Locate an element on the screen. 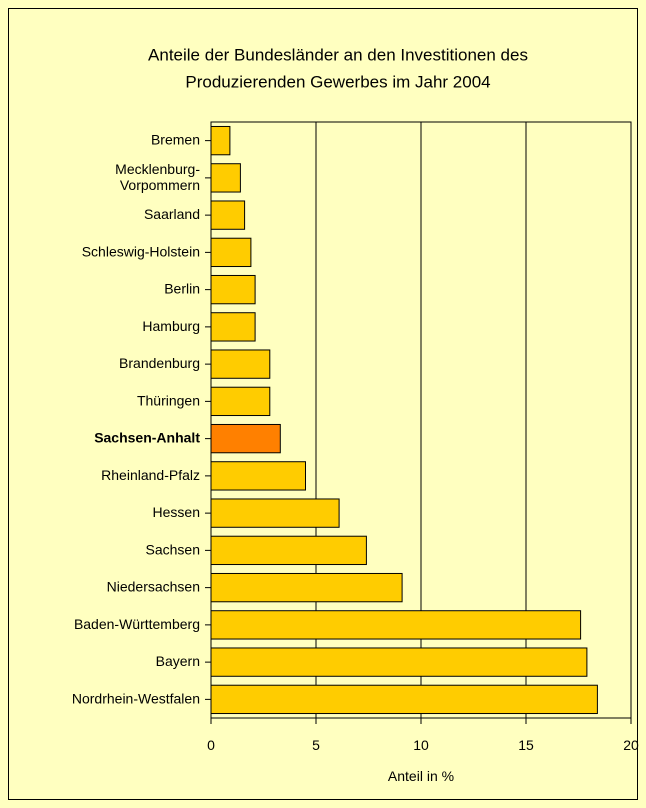  y-tick-label: Sachsen-Anhalt is located at coordinates (147, 437).